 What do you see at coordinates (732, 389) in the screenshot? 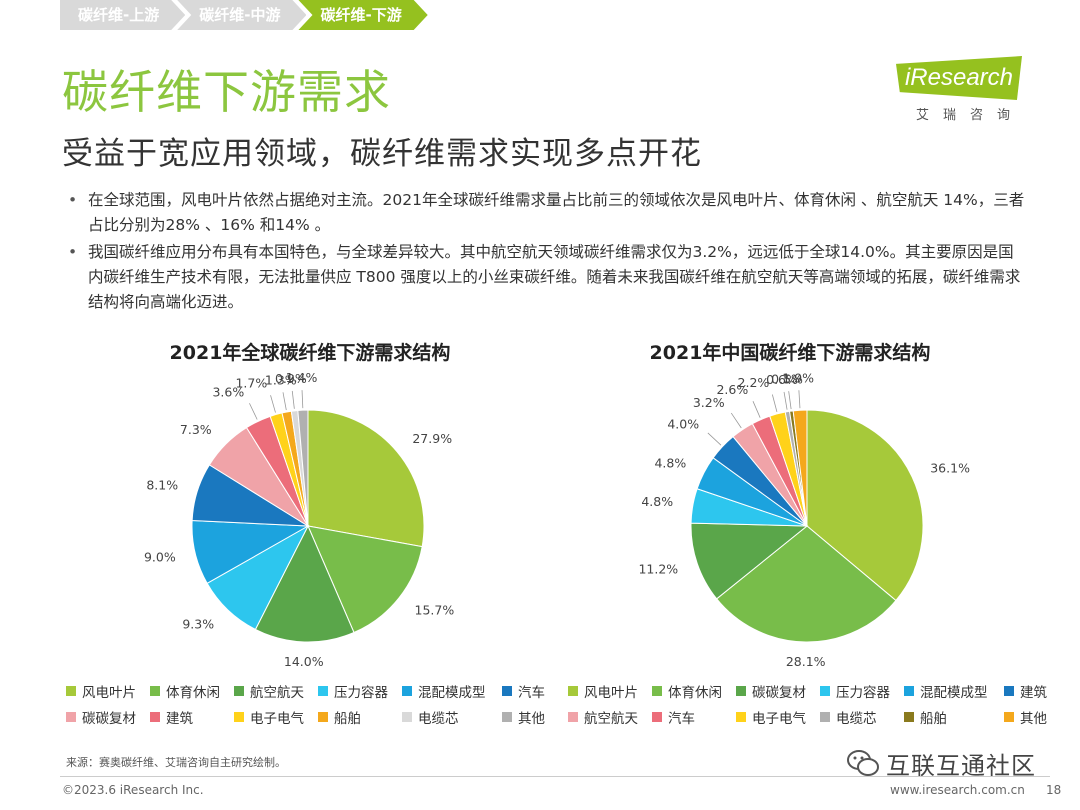
I see `china-label-7: 2.6%` at bounding box center [732, 389].